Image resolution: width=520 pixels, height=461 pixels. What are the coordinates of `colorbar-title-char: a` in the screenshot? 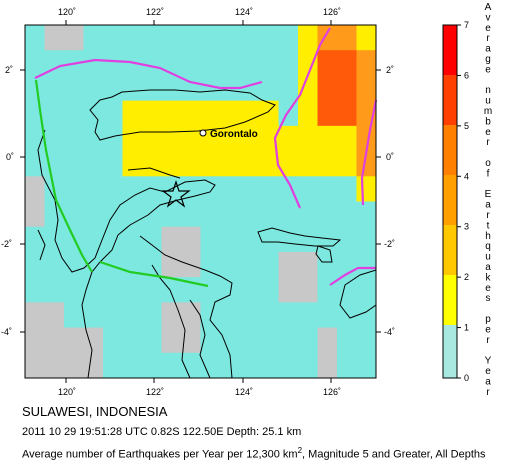 It's located at (488, 49).